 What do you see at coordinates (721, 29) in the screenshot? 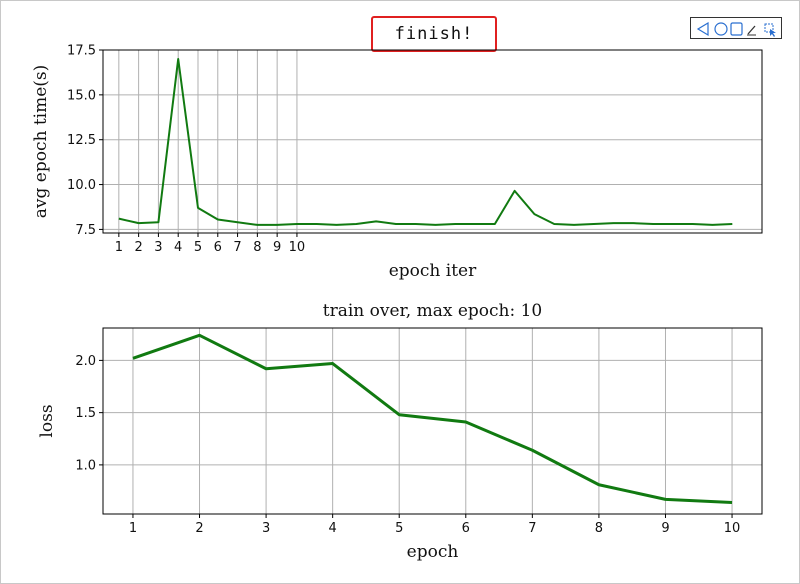
I see `circle-icon` at bounding box center [721, 29].